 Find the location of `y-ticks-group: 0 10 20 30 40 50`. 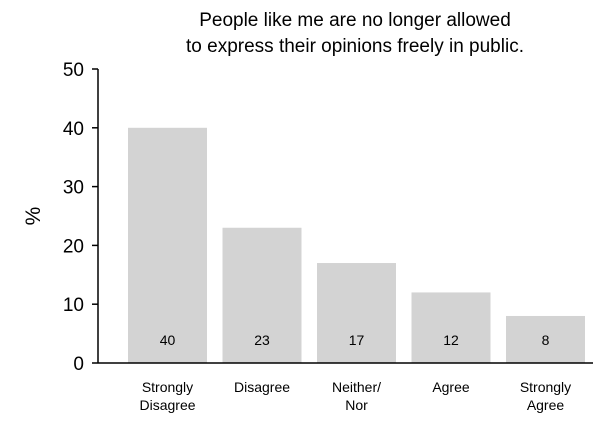

y-ticks-group: 0 10 20 30 40 50 is located at coordinates (80, 217).